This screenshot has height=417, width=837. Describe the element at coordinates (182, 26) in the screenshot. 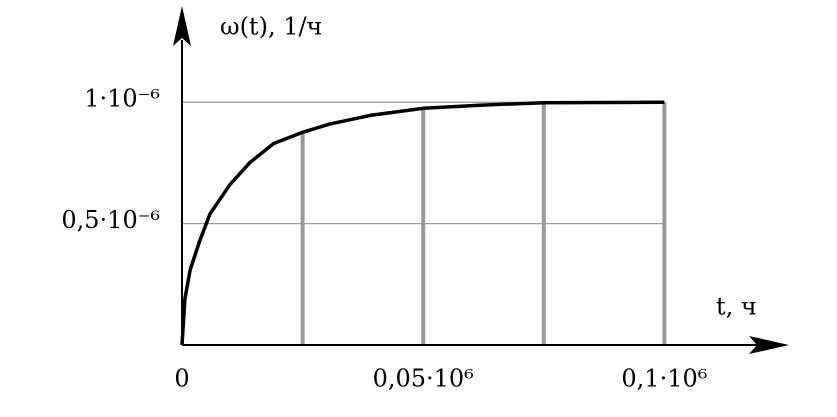

I see `y-axis-arrow` at that location.